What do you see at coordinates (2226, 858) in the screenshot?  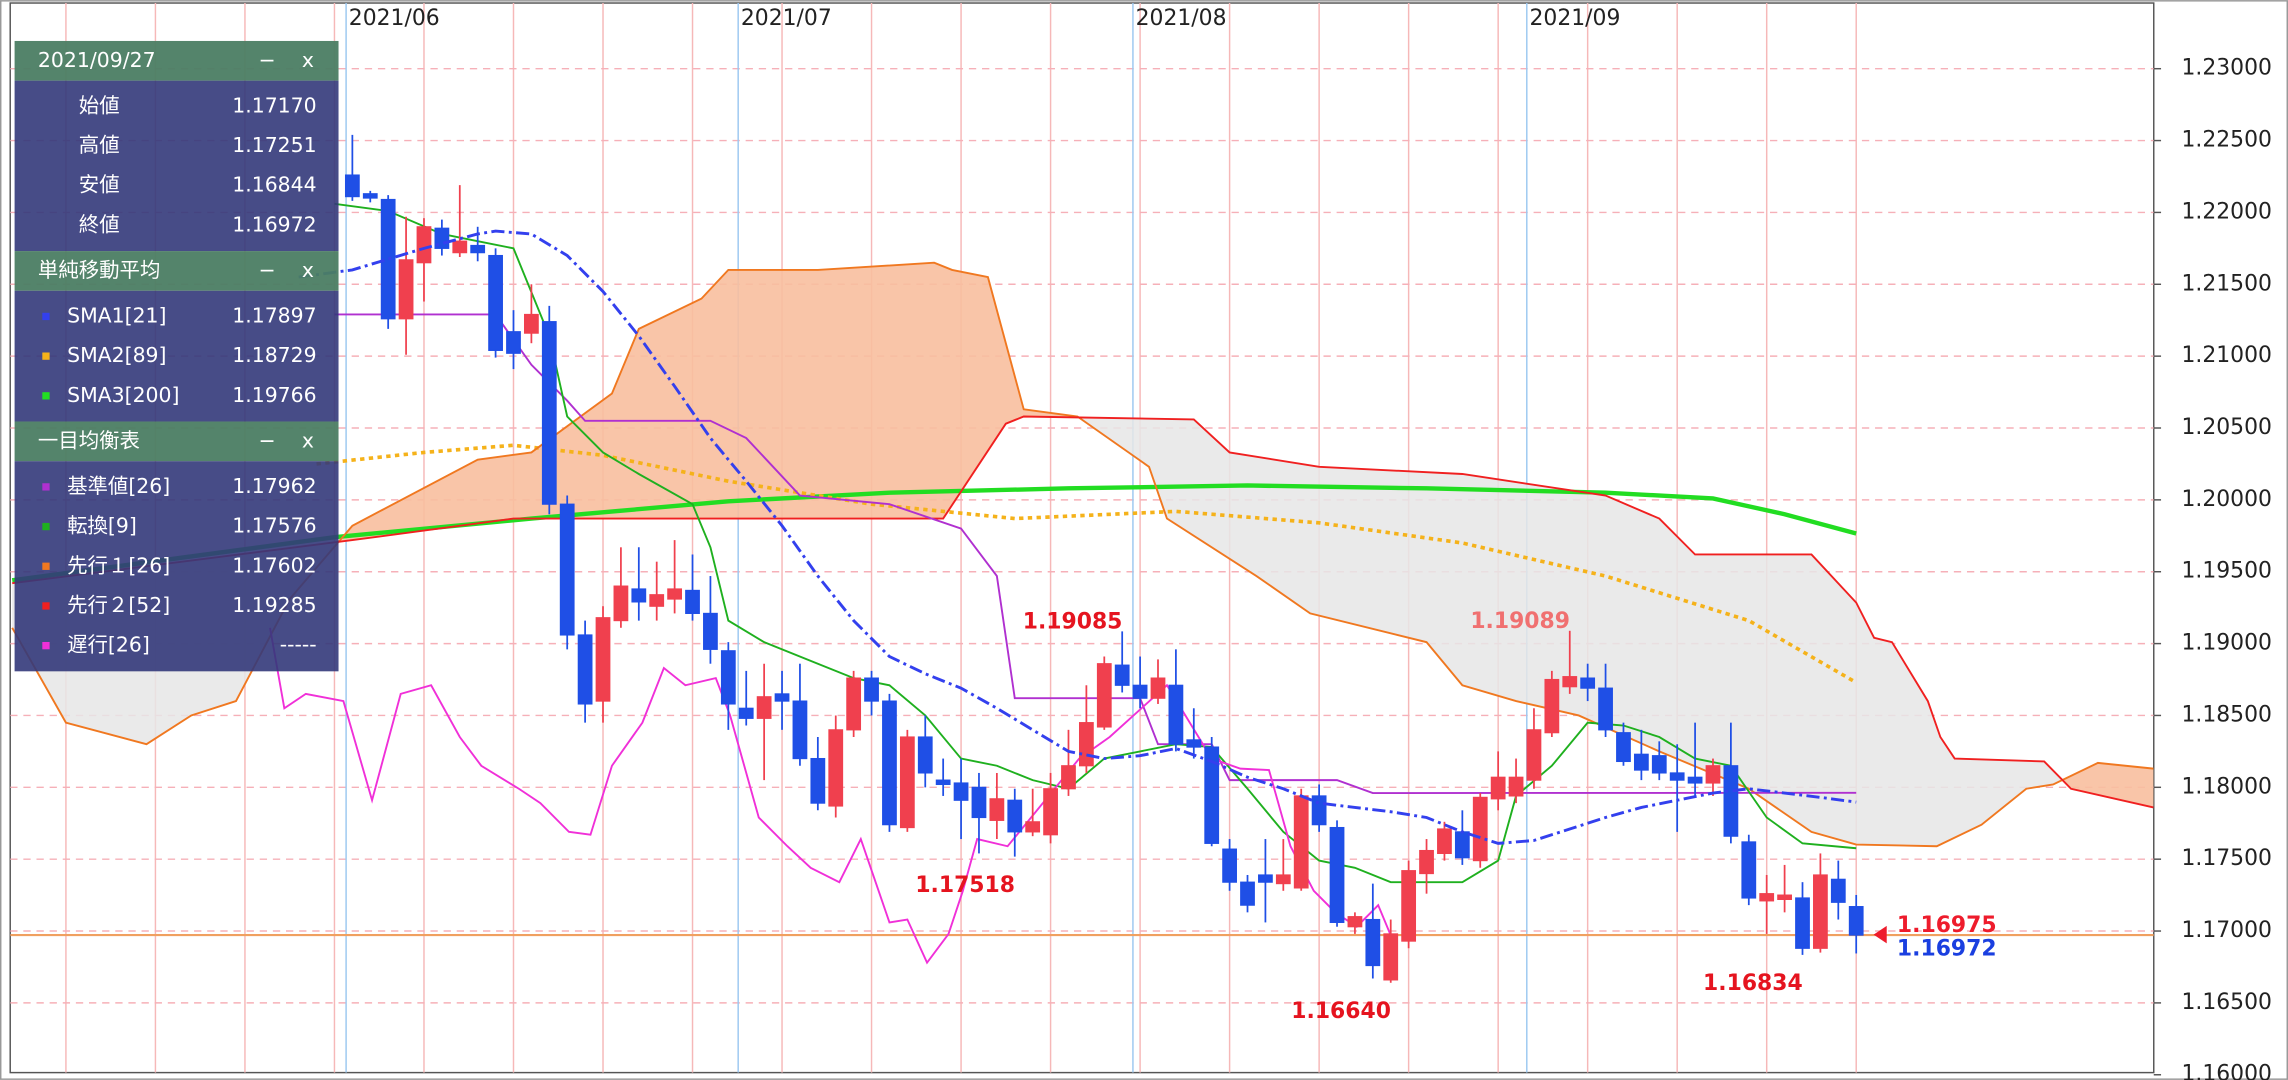 I see `y-tick-label: 1.17500` at bounding box center [2226, 858].